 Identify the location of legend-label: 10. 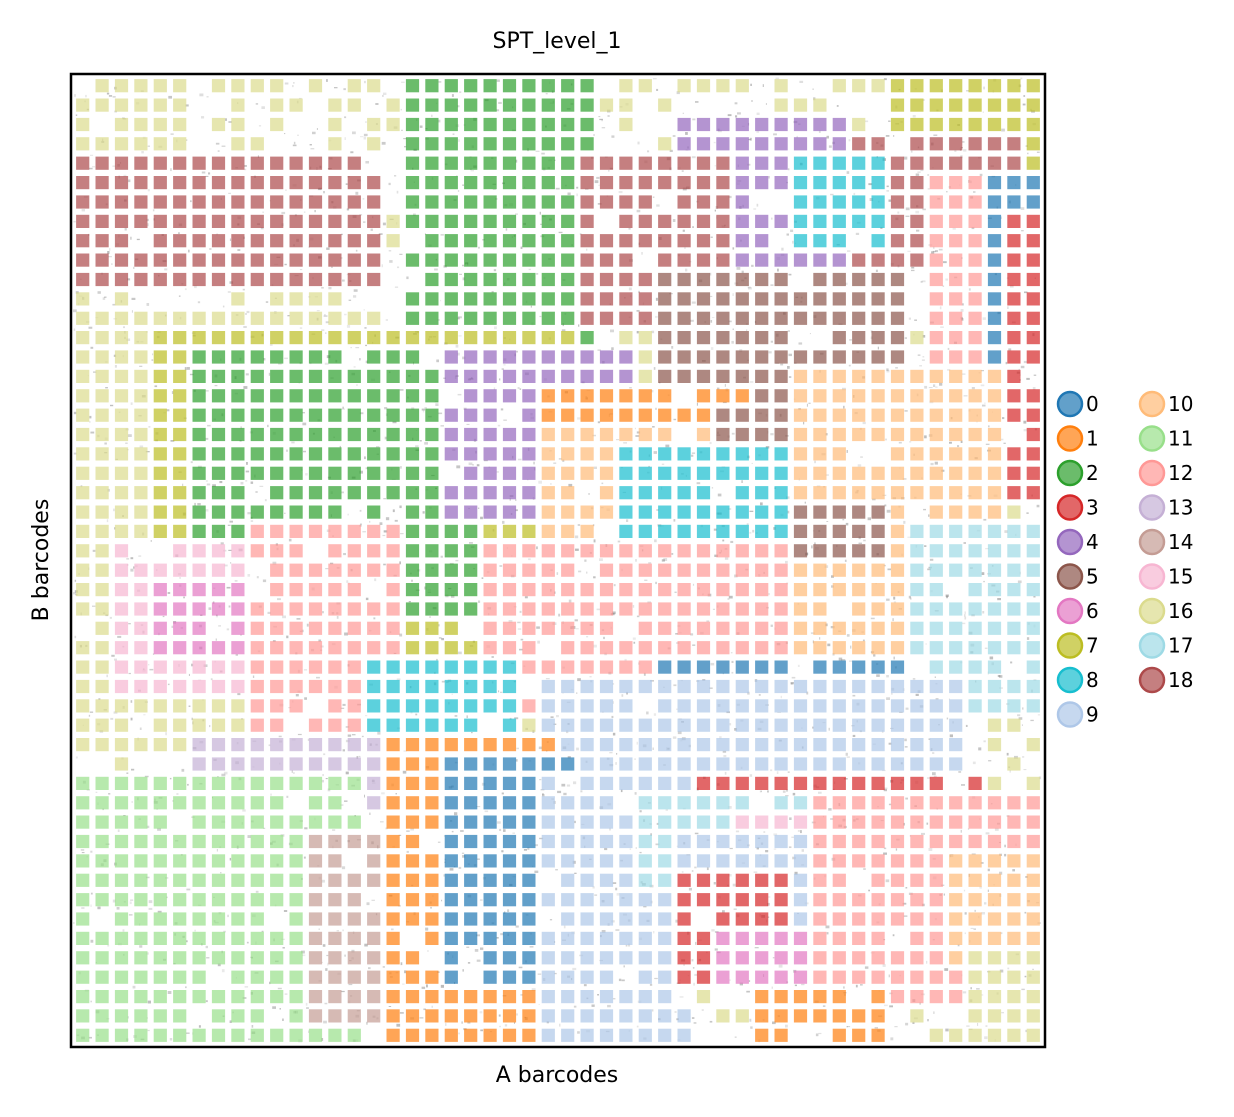
(1180, 404).